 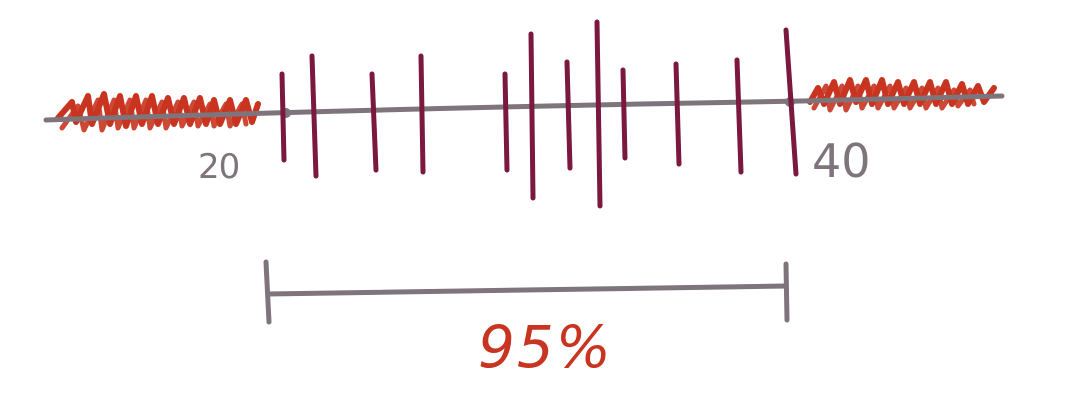 I want to click on coverage-bracket, so click(x=526, y=292).